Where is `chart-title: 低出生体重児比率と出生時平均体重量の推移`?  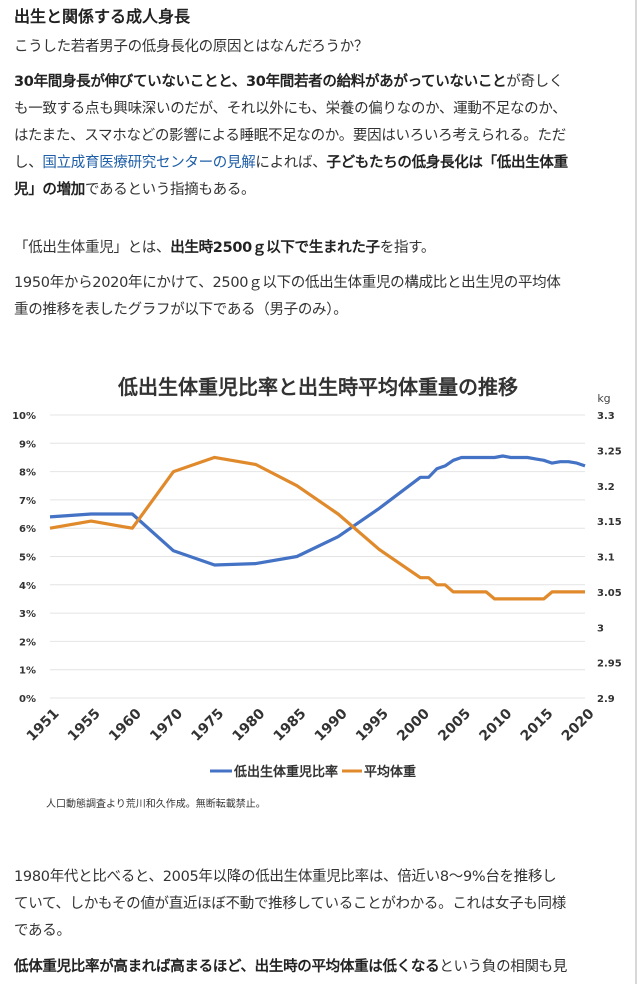 chart-title: 低出生体重児比率と出生時平均体重量の推移 is located at coordinates (317, 387).